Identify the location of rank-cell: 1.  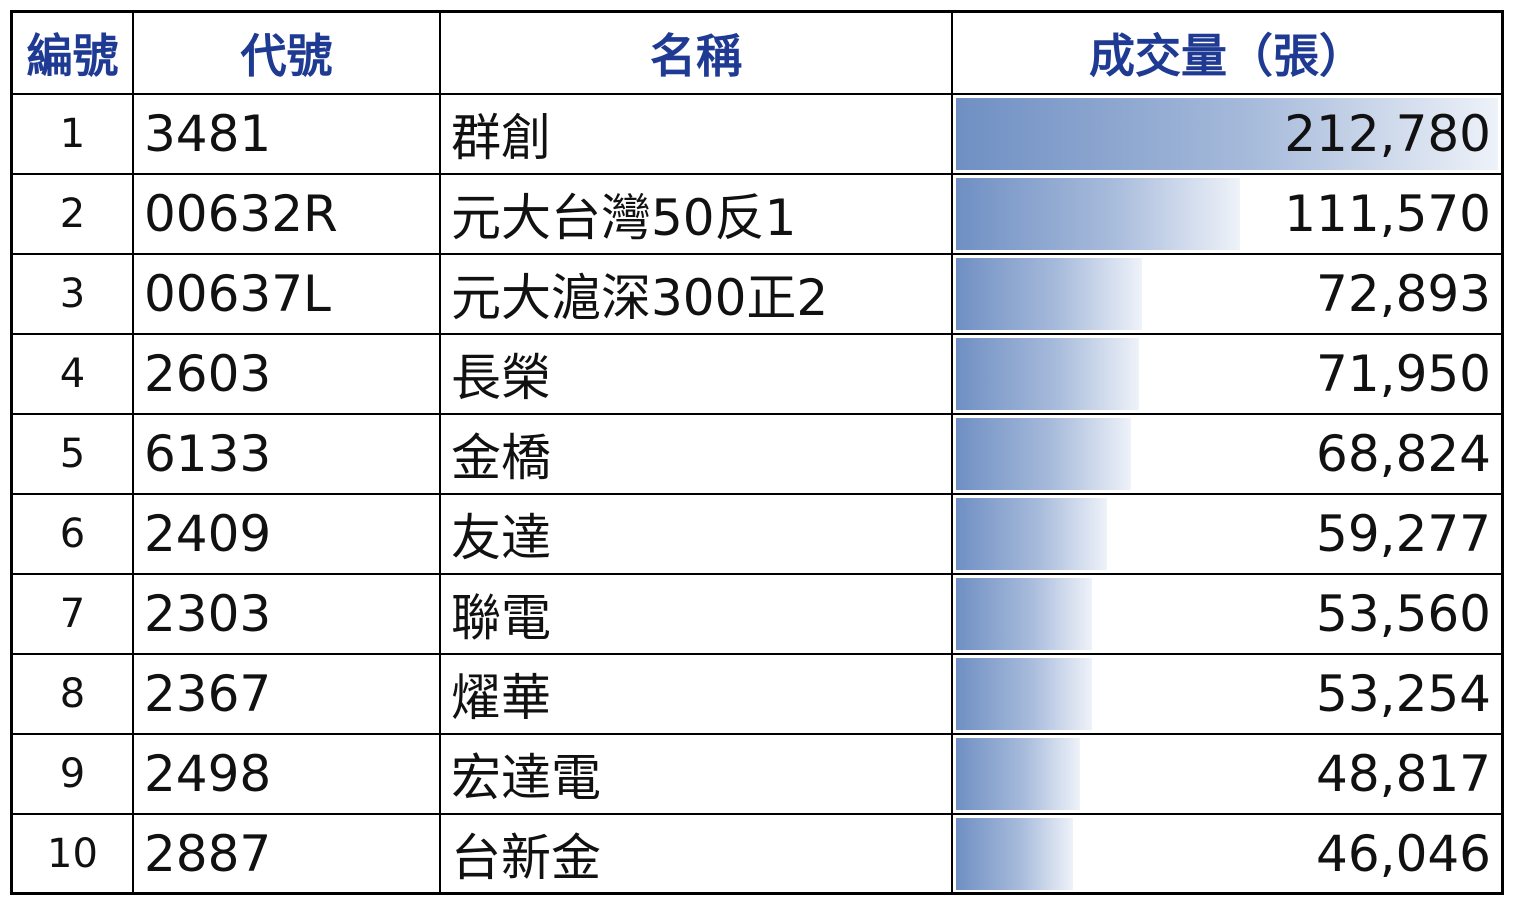
(73, 134).